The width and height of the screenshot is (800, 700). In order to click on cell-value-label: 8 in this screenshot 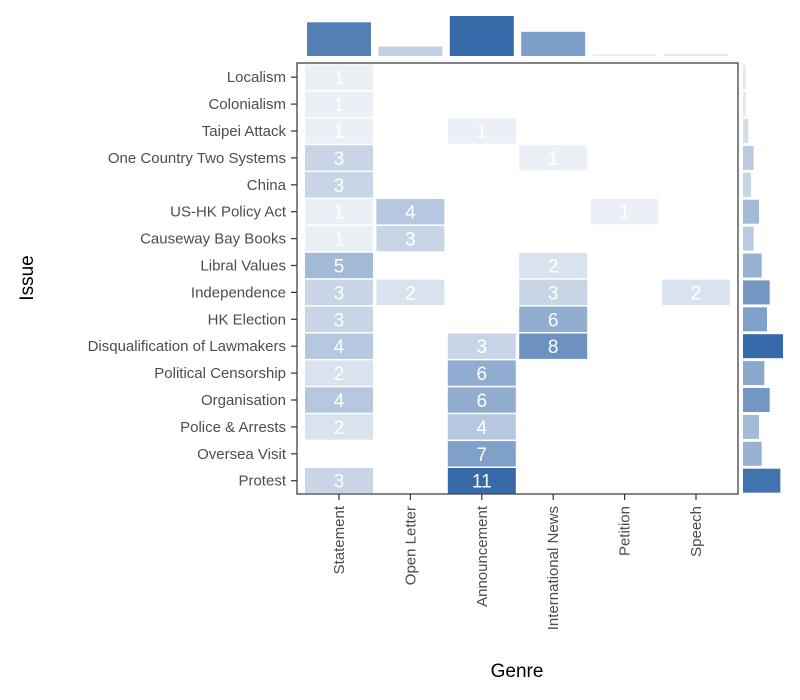, I will do `click(553, 347)`.